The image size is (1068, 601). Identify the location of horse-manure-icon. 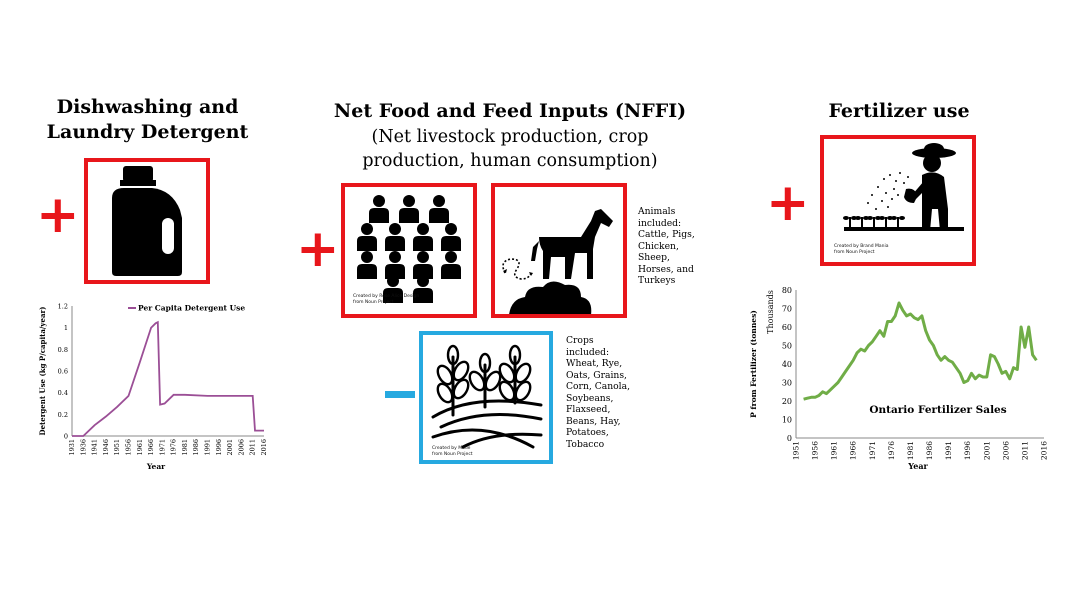
(557, 262).